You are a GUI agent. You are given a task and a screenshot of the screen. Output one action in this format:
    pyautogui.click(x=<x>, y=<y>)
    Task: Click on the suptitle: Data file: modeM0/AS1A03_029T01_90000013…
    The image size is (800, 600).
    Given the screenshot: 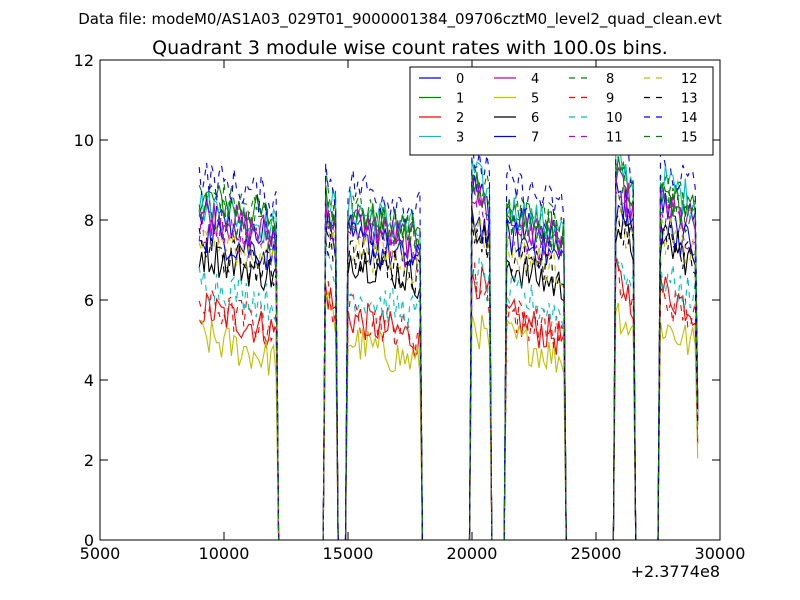 What is the action you would take?
    pyautogui.click(x=400, y=19)
    